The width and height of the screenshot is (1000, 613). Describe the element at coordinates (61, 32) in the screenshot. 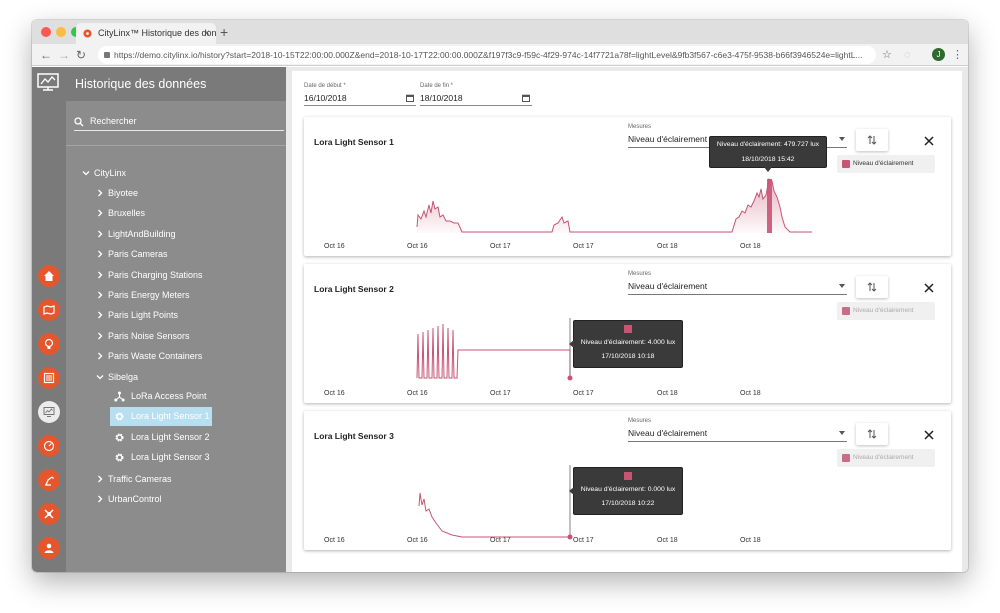

I see `minimize-window-button` at that location.